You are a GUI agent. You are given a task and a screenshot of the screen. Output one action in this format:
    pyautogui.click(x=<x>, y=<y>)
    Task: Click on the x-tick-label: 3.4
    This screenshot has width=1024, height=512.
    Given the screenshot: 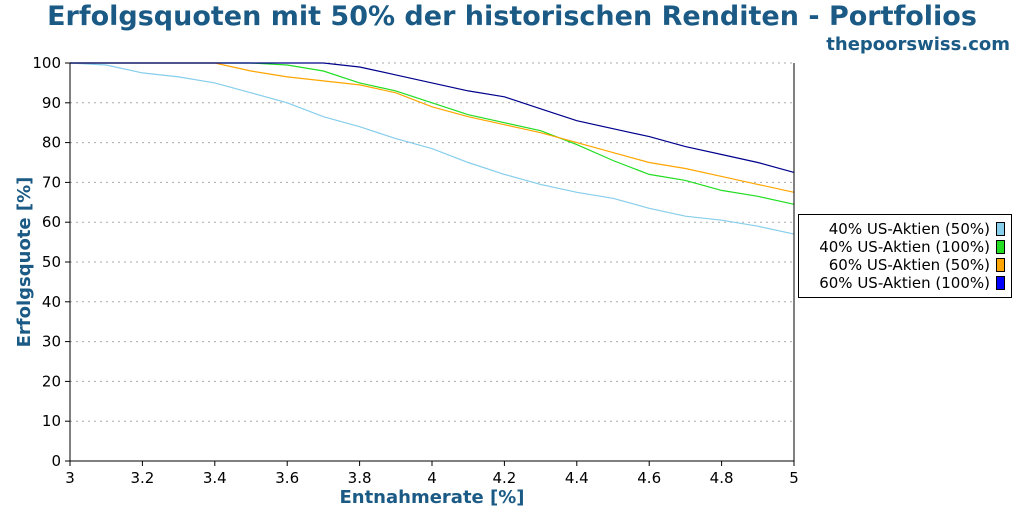 What is the action you would take?
    pyautogui.click(x=215, y=478)
    